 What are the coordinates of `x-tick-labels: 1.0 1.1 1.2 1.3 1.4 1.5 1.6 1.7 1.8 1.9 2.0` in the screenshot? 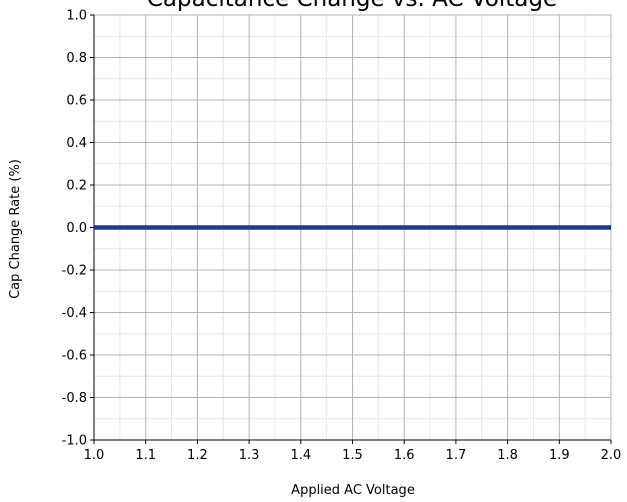 It's located at (353, 455).